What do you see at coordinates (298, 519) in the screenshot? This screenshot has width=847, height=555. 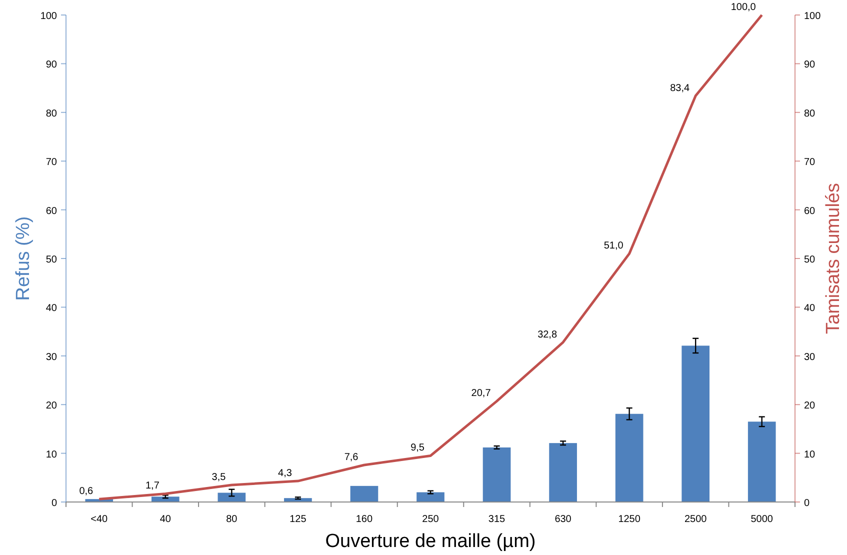 I see `x-tick-label: 125` at bounding box center [298, 519].